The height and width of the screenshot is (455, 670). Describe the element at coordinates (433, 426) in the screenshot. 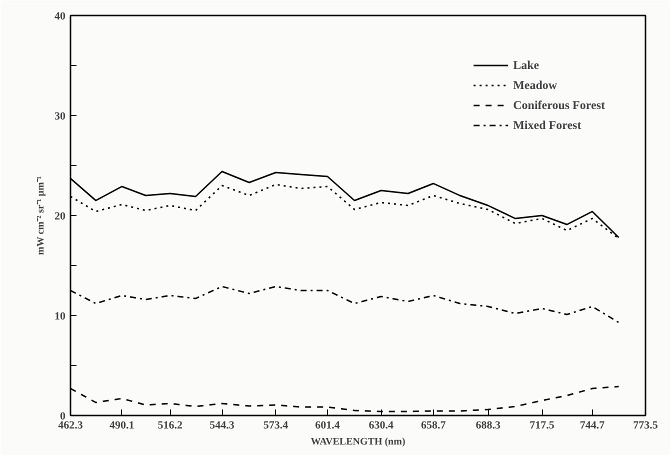

I see `x-tick-label: 658.7` at that location.